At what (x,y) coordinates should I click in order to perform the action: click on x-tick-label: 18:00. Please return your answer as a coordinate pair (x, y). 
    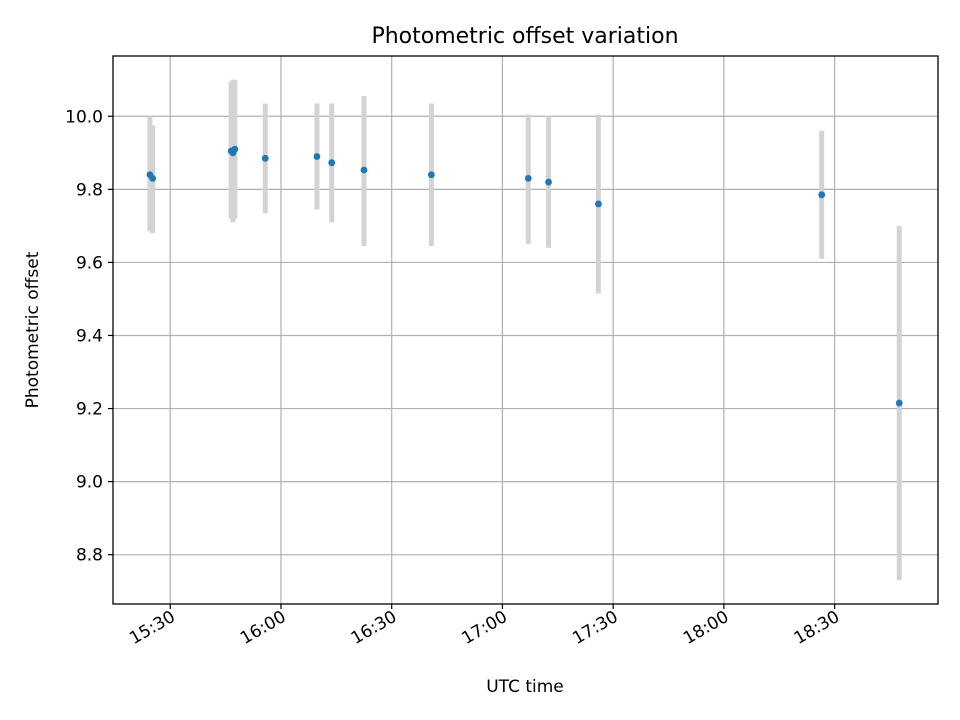
    Looking at the image, I should click on (706, 628).